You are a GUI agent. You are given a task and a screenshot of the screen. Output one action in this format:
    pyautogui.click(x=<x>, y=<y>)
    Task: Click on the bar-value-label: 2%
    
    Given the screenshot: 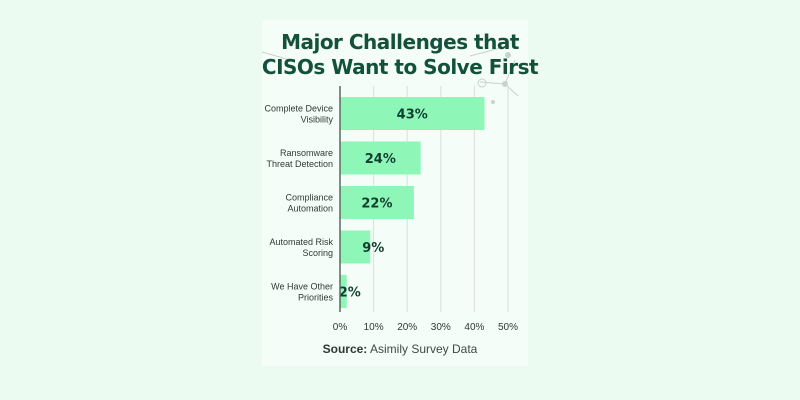 What is the action you would take?
    pyautogui.click(x=350, y=293)
    